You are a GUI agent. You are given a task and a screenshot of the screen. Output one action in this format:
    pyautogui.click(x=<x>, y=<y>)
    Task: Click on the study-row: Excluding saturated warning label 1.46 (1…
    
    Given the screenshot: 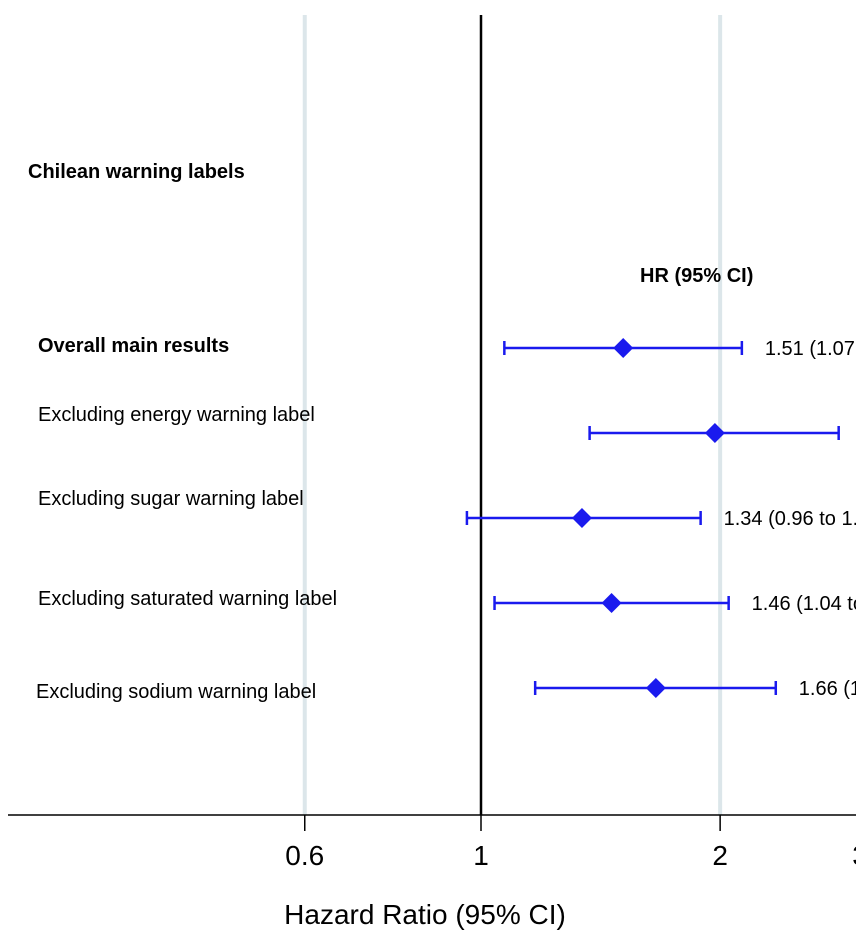 What is the action you would take?
    pyautogui.click(x=447, y=601)
    